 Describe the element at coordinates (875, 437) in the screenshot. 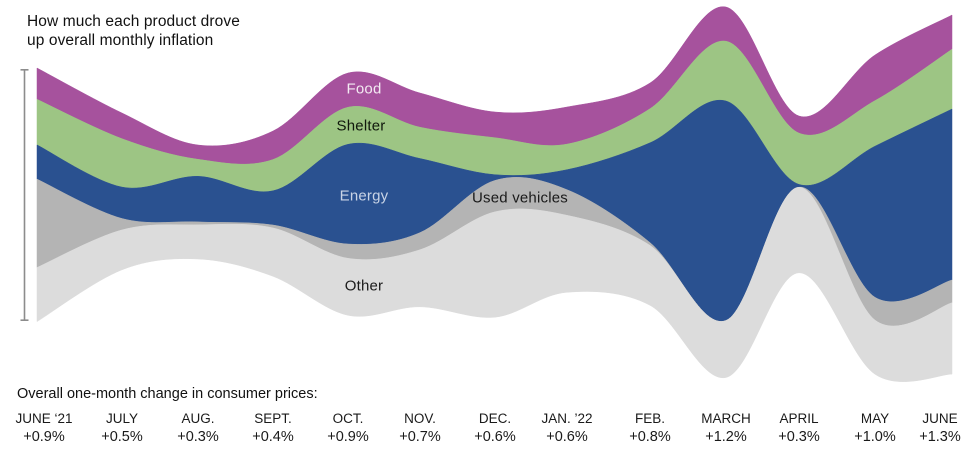

I see `month-change-value: +1.0%` at that location.